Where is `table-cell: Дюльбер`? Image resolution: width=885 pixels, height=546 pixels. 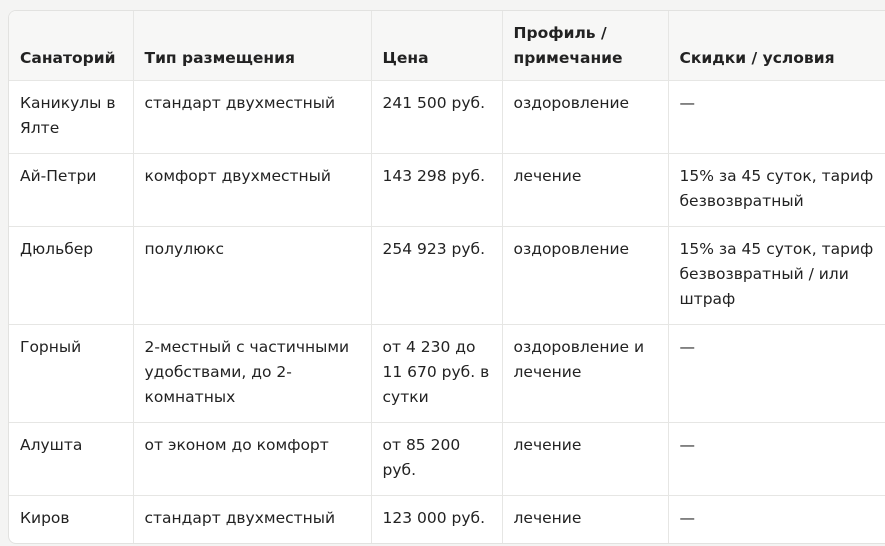 table-cell: Дюльбер is located at coordinates (71, 275).